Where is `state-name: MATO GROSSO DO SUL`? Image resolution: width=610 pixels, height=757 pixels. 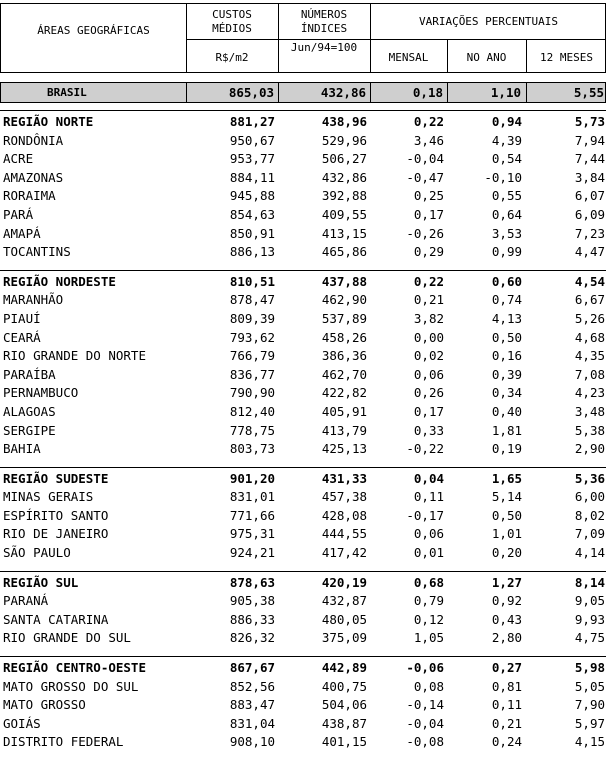
state-name: MATO GROSSO DO SUL is located at coordinates (71, 686).